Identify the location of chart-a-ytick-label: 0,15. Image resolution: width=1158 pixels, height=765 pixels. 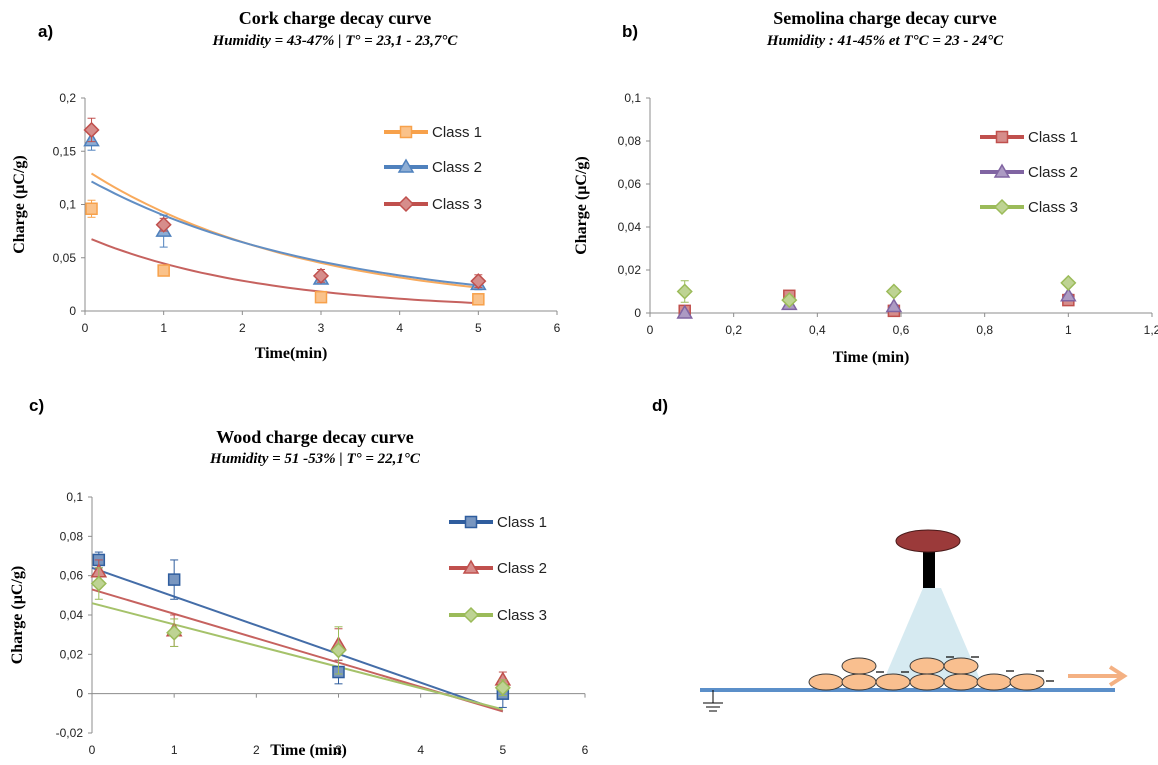
(65, 151).